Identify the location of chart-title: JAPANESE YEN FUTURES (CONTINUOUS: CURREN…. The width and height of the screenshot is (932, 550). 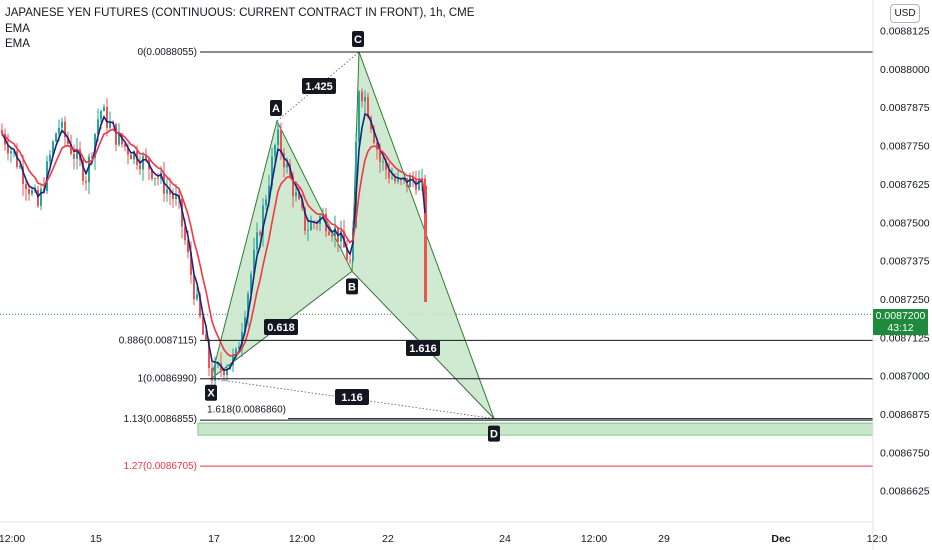
(240, 13).